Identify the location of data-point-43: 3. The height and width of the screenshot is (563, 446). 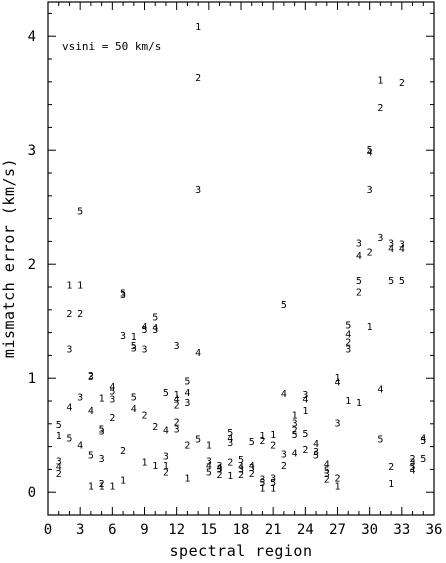
(144, 350).